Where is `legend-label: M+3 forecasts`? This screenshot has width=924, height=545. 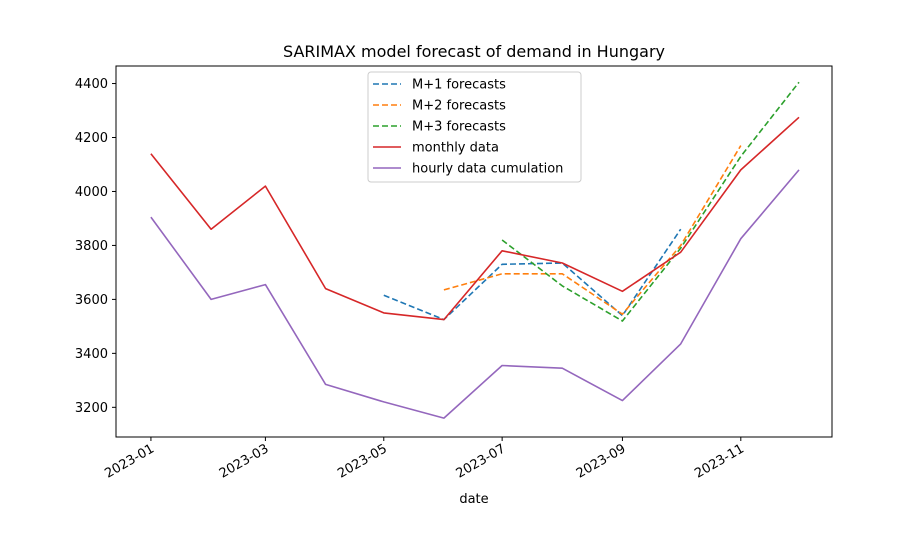
legend-label: M+3 forecasts is located at coordinates (459, 127).